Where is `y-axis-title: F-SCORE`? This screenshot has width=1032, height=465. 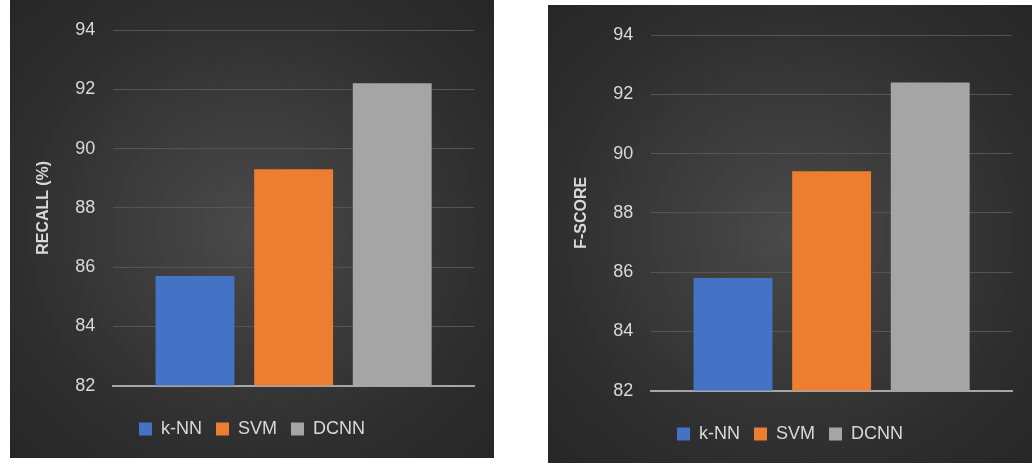
y-axis-title: F-SCORE is located at coordinates (581, 212).